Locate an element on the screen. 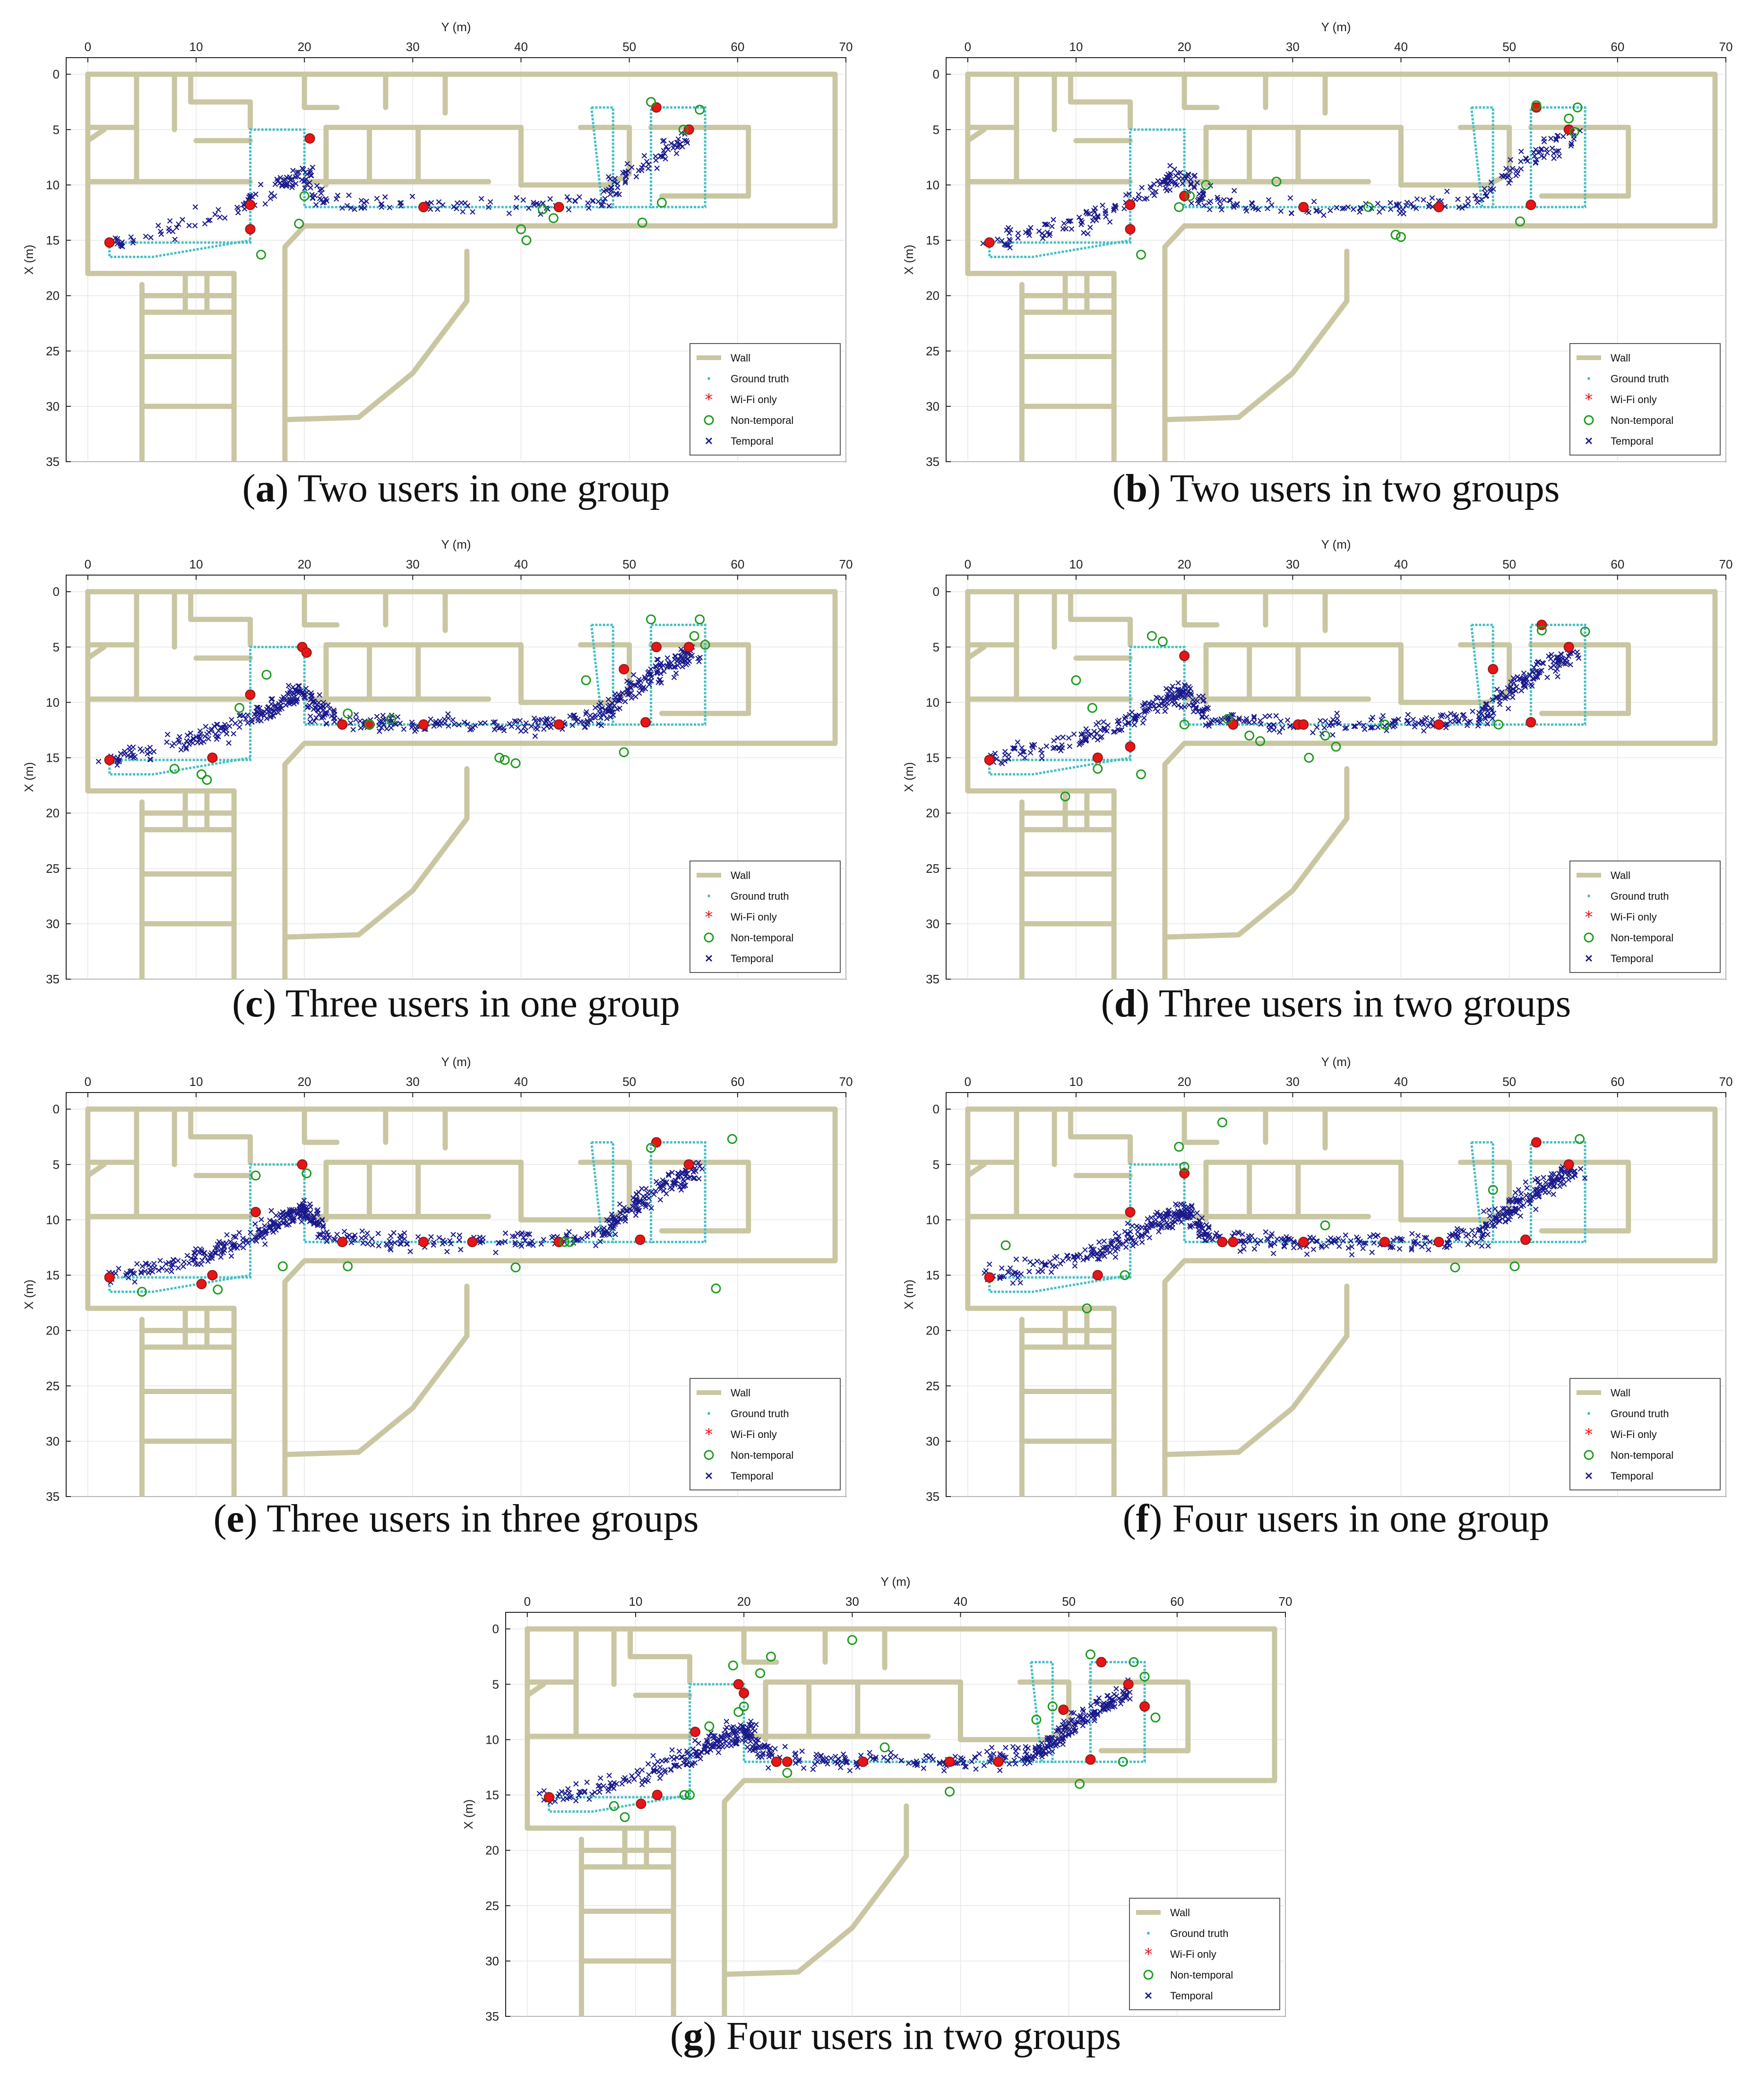 The height and width of the screenshot is (2100, 1758). x-tick-label: 10 is located at coordinates (1076, 564).